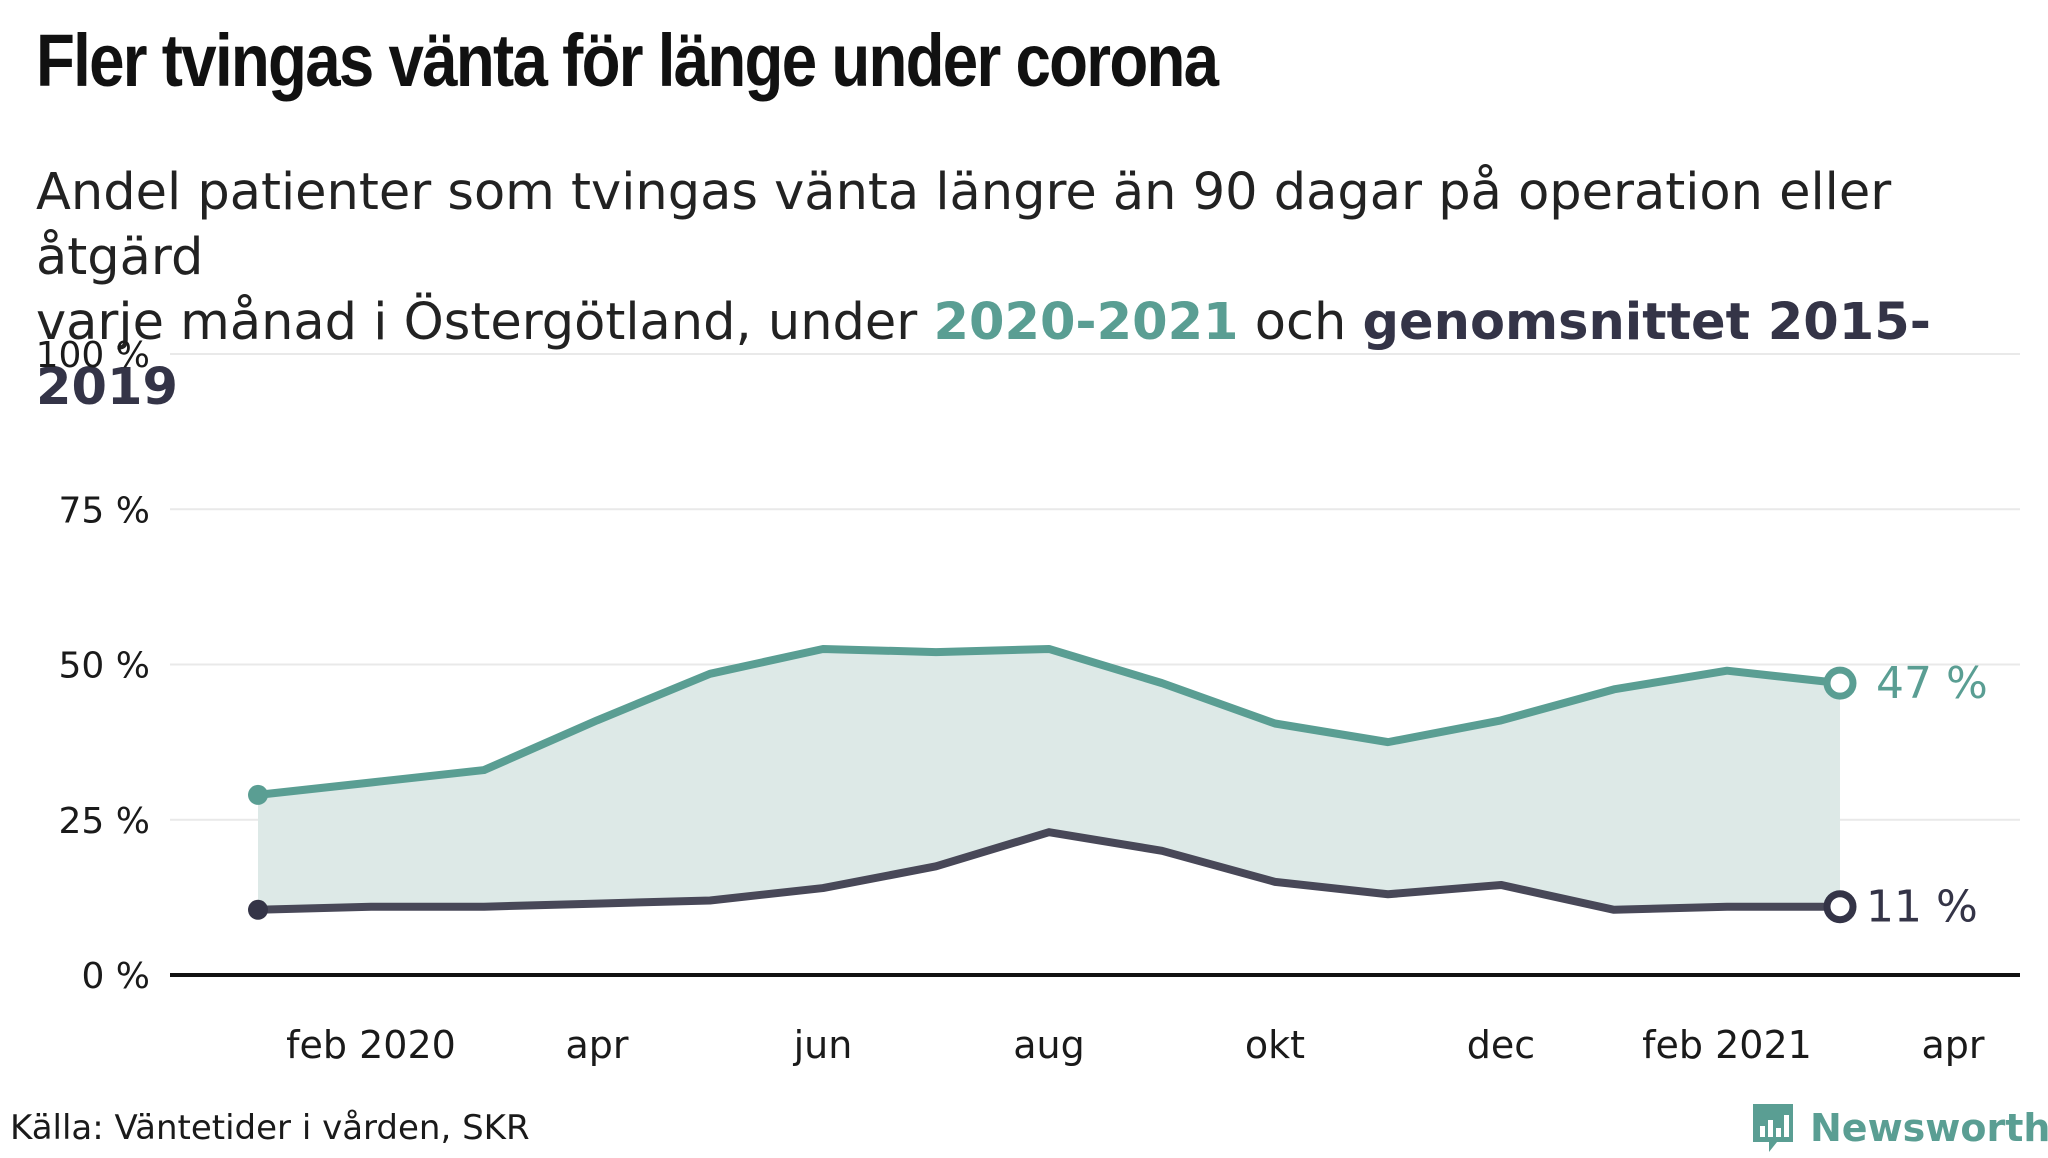 The height and width of the screenshot is (1158, 2048). What do you see at coordinates (1929, 1128) in the screenshot?
I see `brand-name: Newsworthy` at bounding box center [1929, 1128].